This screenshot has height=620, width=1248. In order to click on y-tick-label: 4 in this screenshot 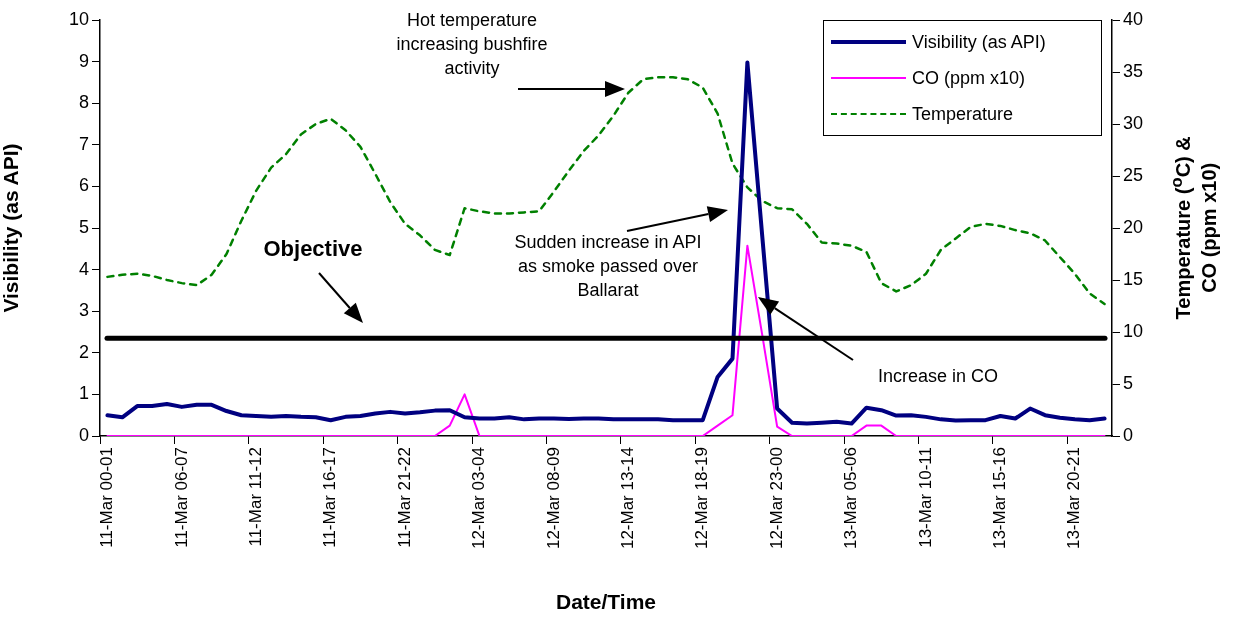, I will do `click(83, 268)`.